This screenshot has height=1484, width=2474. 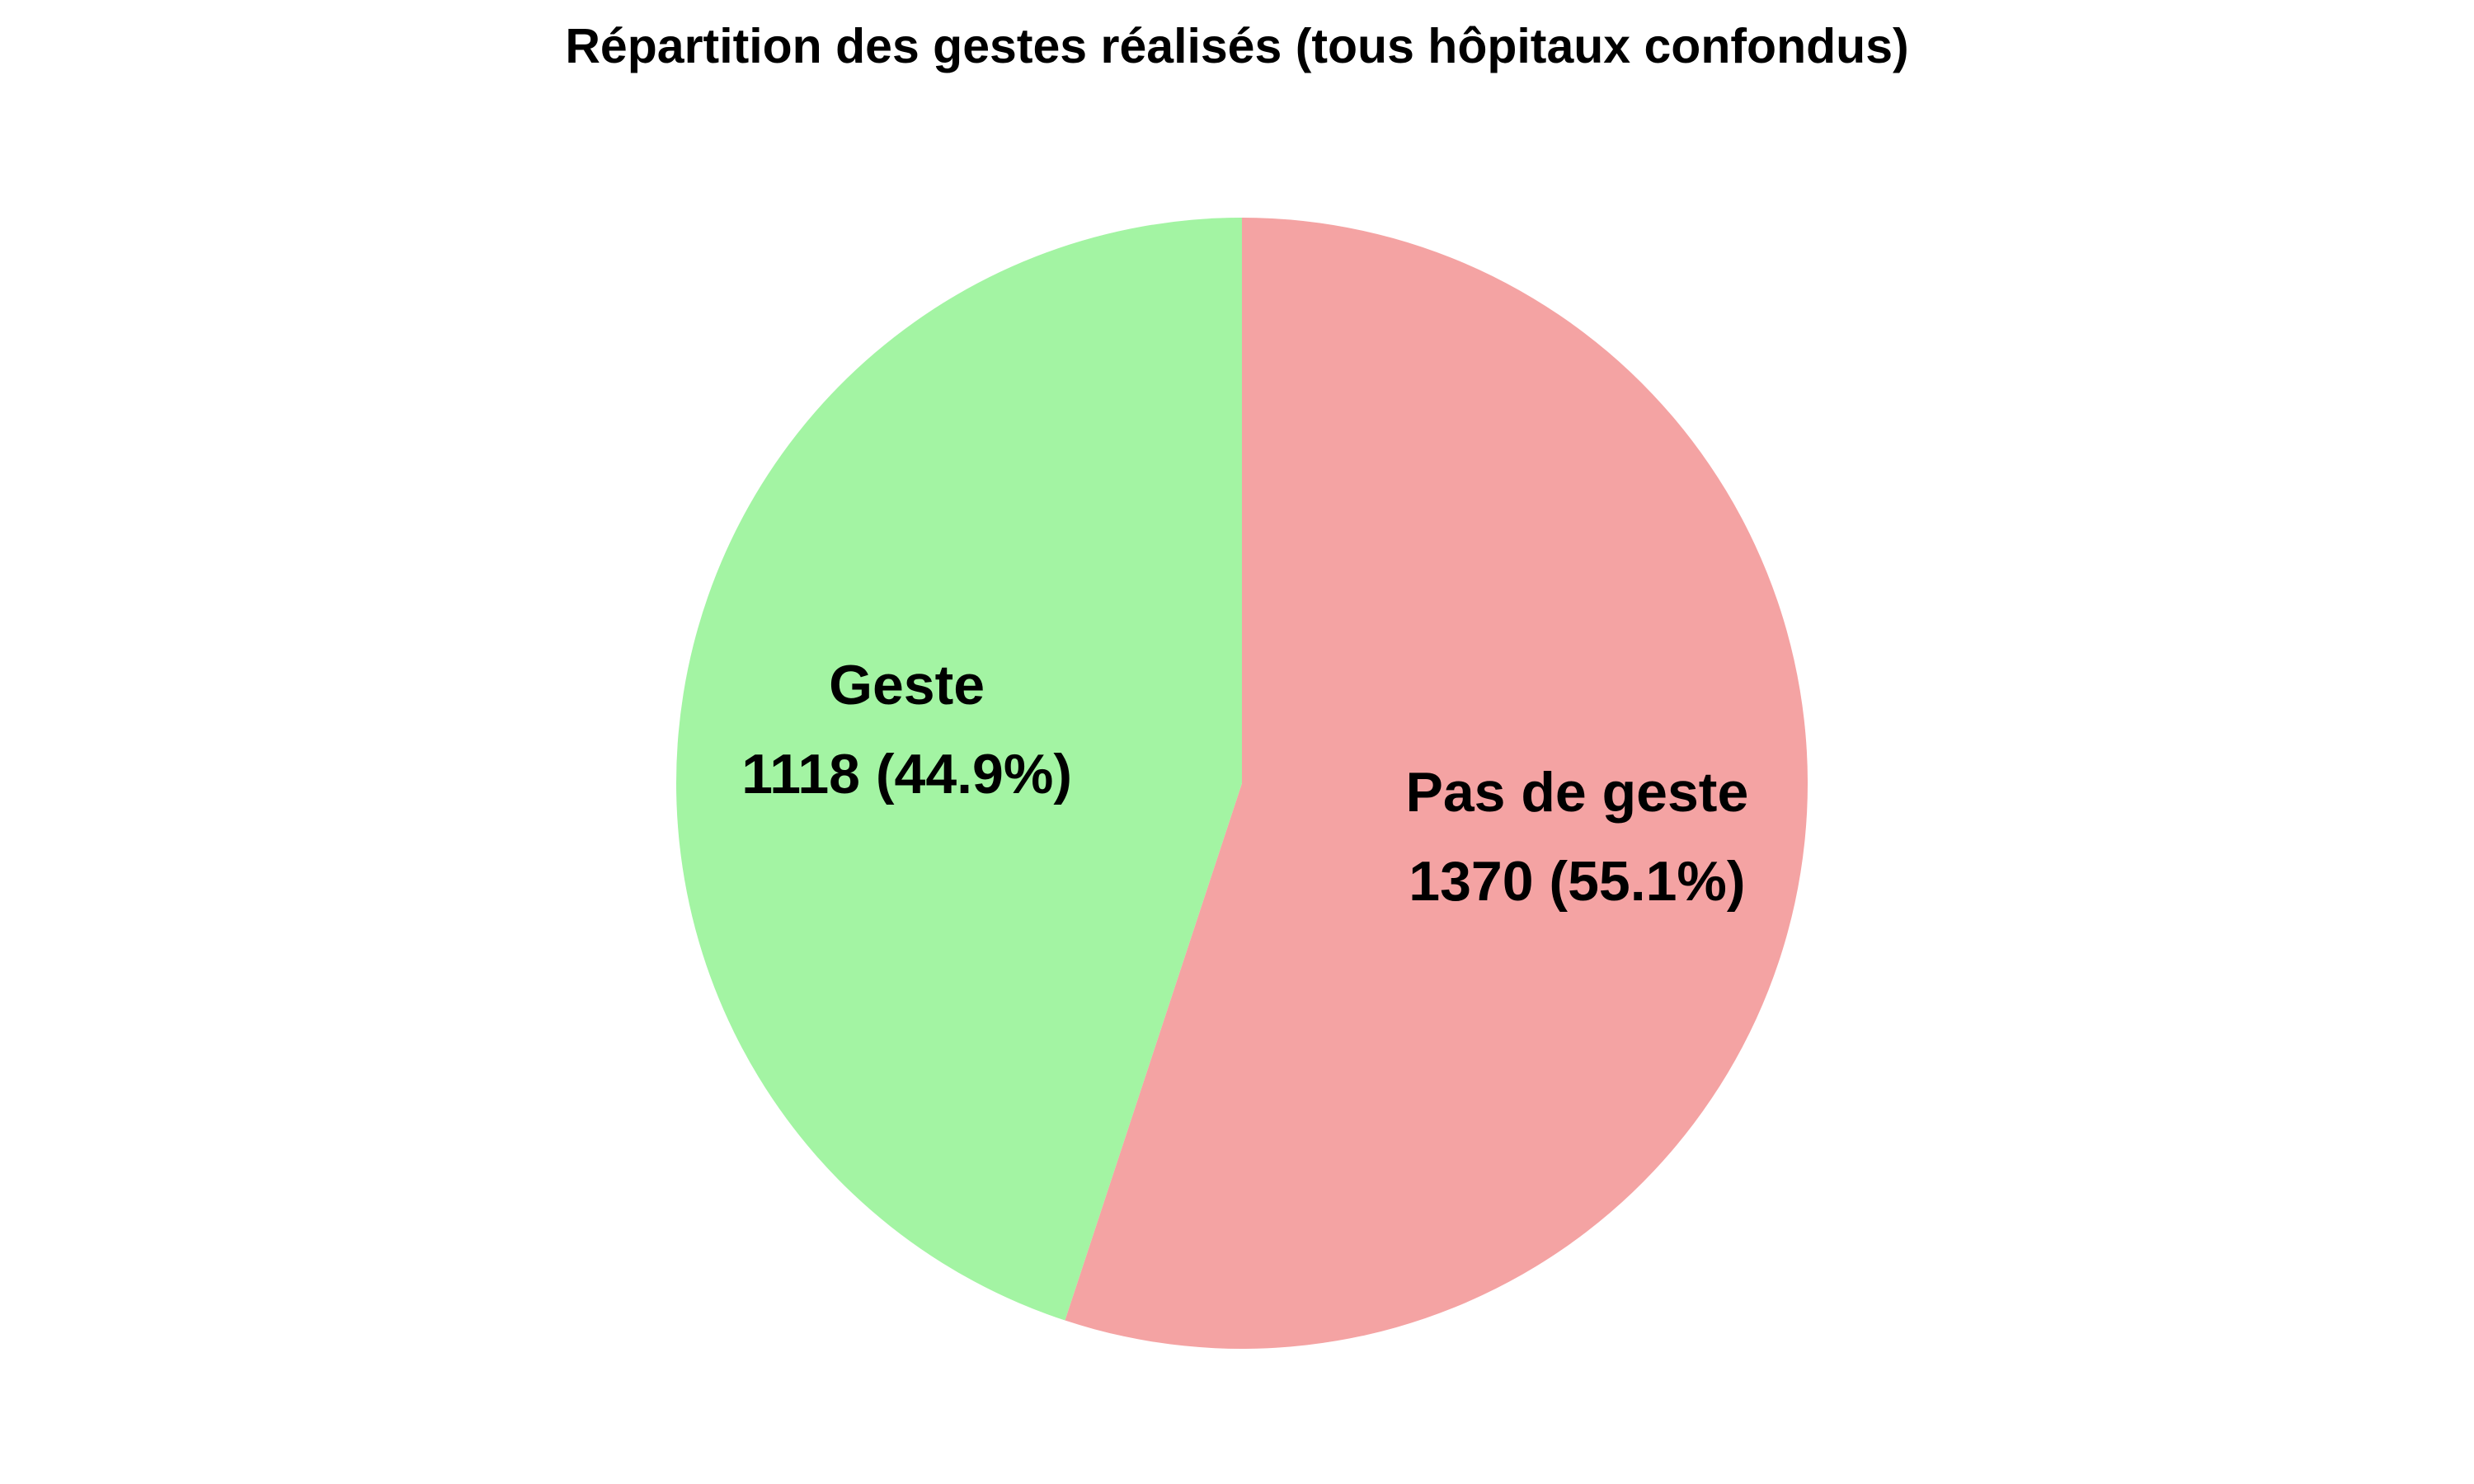 What do you see at coordinates (1577, 792) in the screenshot?
I see `slice-label-name: Pas de geste` at bounding box center [1577, 792].